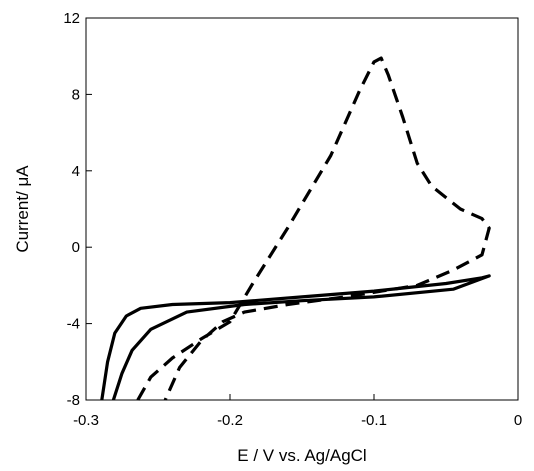 This screenshot has width=534, height=471. What do you see at coordinates (518, 420) in the screenshot?
I see `x-tick-label: 0` at bounding box center [518, 420].